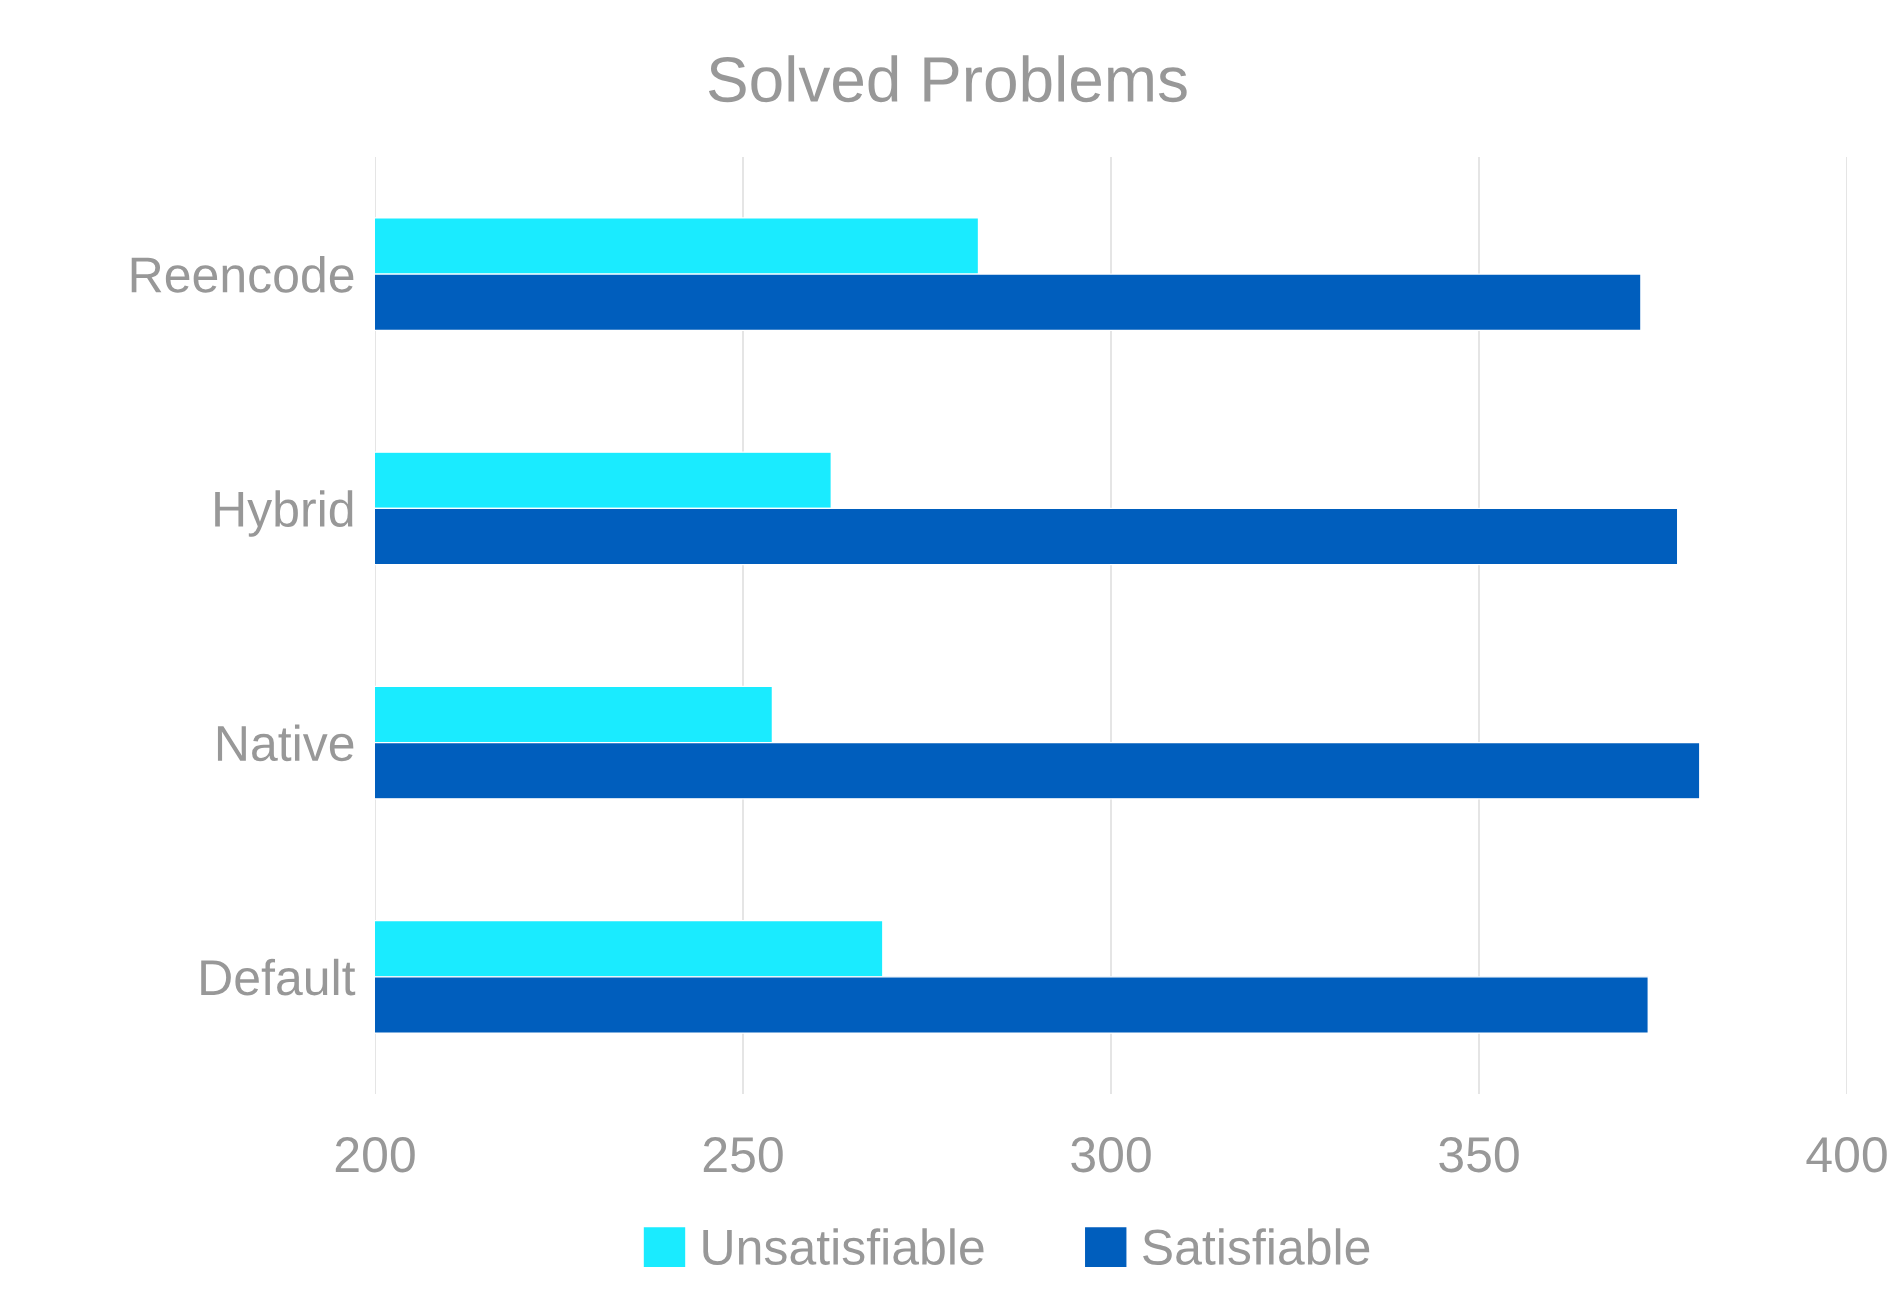  Describe the element at coordinates (375, 1154) in the screenshot. I see `x-tick-label: 200` at that location.